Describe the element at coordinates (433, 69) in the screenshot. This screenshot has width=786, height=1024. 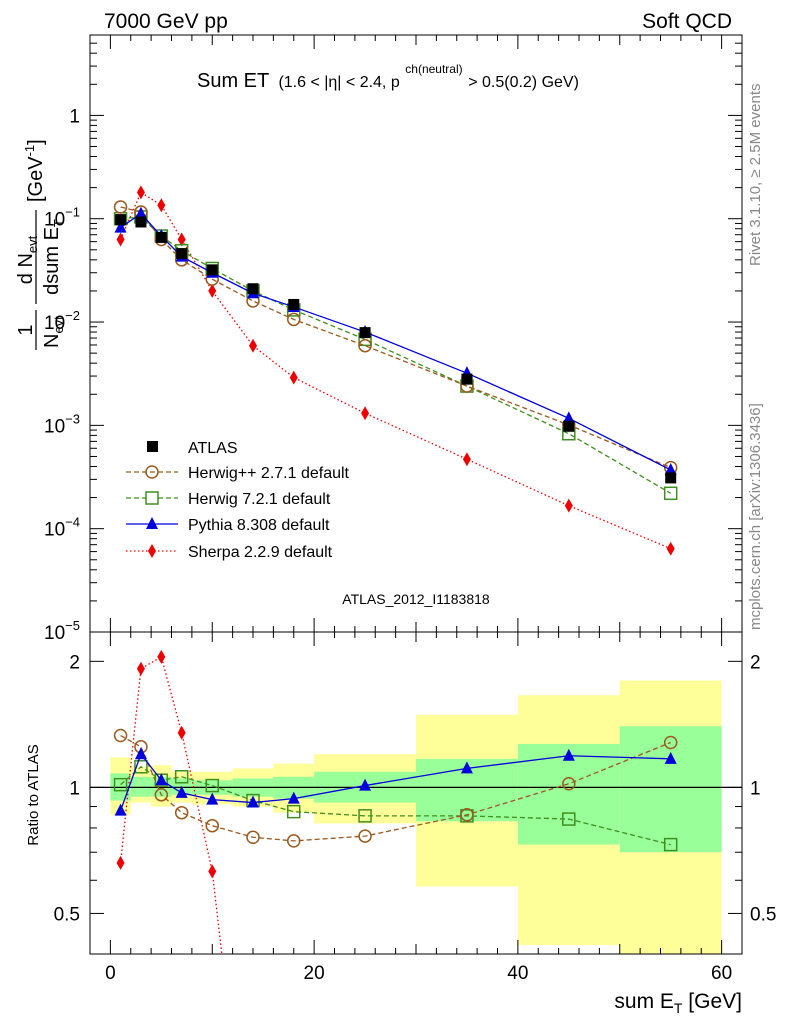
I see `title-sup: ch(neutral)` at that location.